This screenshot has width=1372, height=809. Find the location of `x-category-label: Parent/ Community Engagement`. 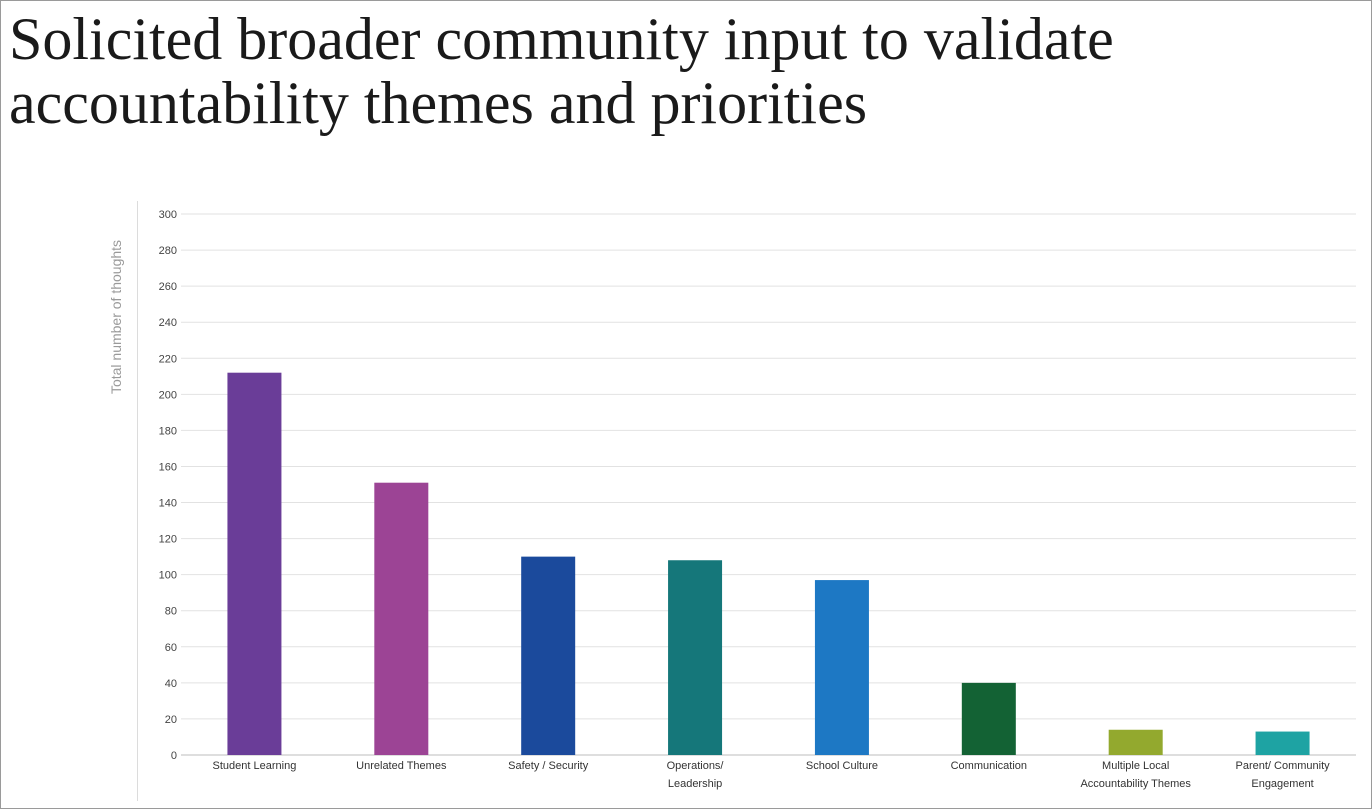

x-category-label: Parent/ Community Engagement is located at coordinates (1282, 775).